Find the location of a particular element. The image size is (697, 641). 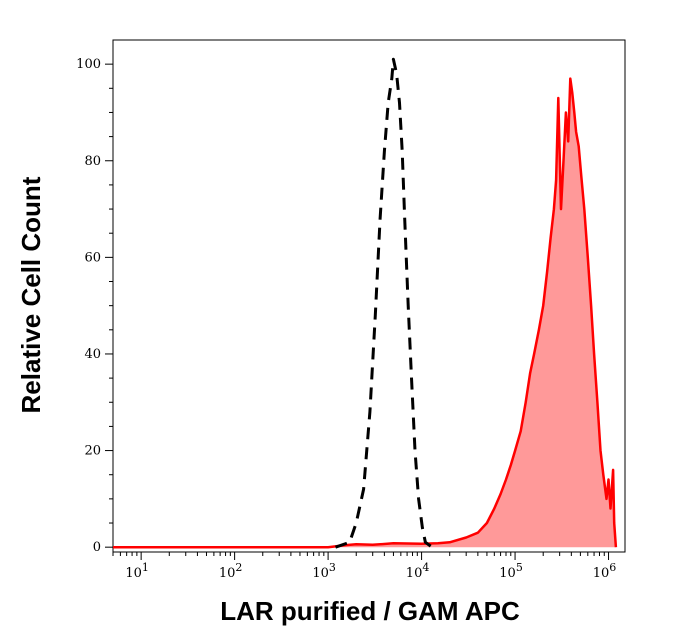

x-axis-title: LAR purified / GAM APC is located at coordinates (370, 611).